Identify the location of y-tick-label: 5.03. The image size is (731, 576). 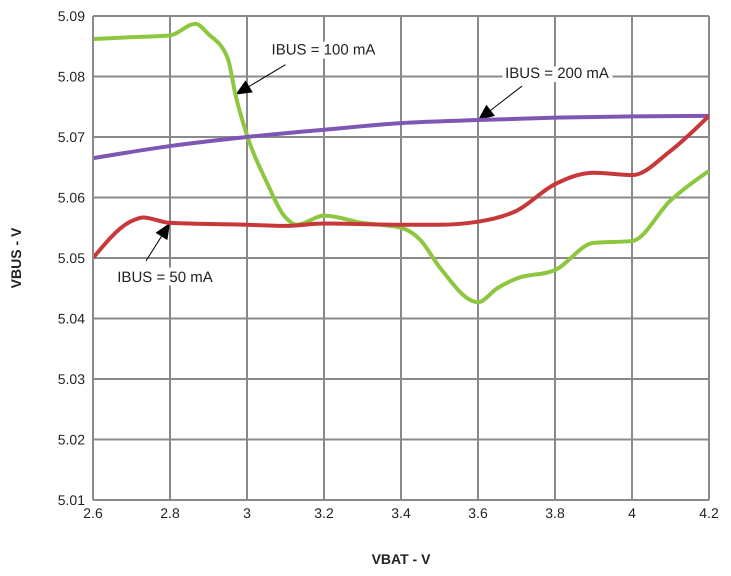
(72, 378).